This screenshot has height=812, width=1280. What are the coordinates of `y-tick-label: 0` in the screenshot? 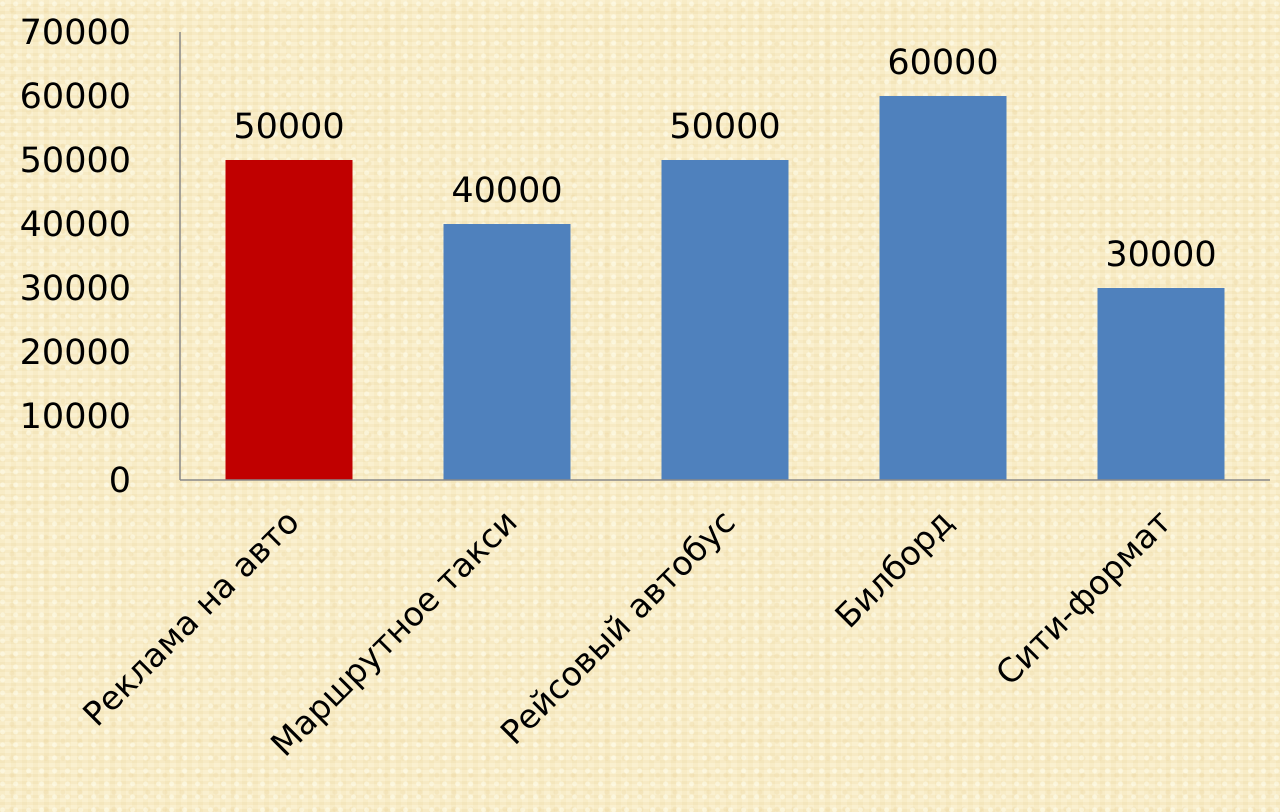 It's located at (120, 481).